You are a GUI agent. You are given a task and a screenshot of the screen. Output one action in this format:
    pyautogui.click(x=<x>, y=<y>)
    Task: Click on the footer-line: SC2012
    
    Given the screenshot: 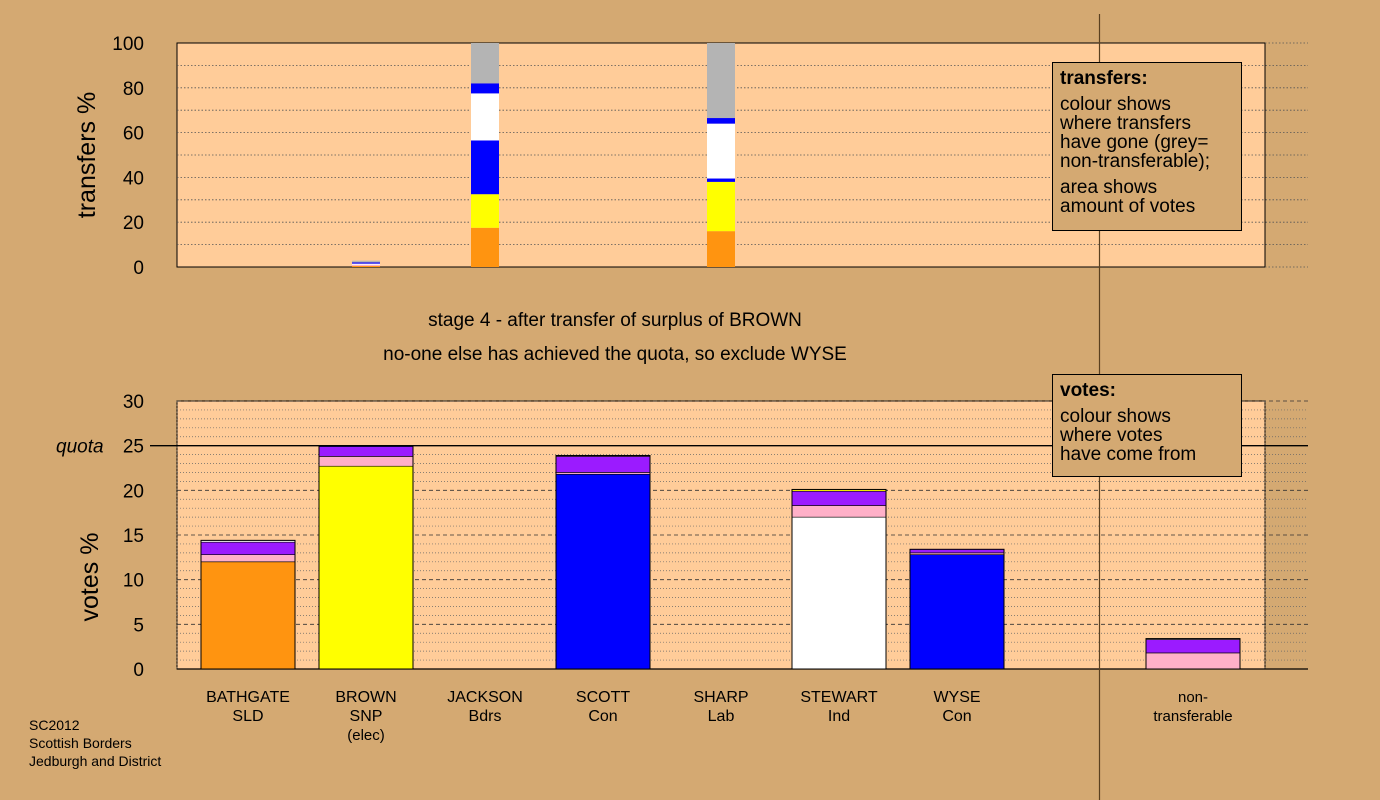 What is the action you would take?
    pyautogui.click(x=54, y=725)
    